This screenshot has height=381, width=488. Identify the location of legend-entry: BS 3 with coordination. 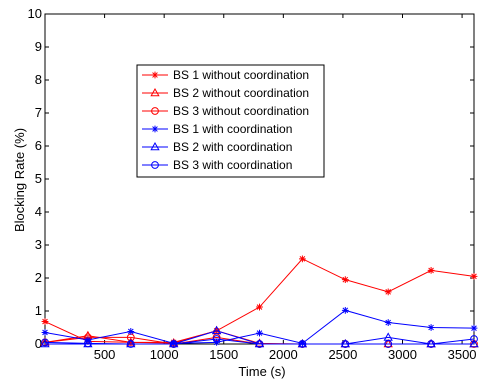
(232, 165).